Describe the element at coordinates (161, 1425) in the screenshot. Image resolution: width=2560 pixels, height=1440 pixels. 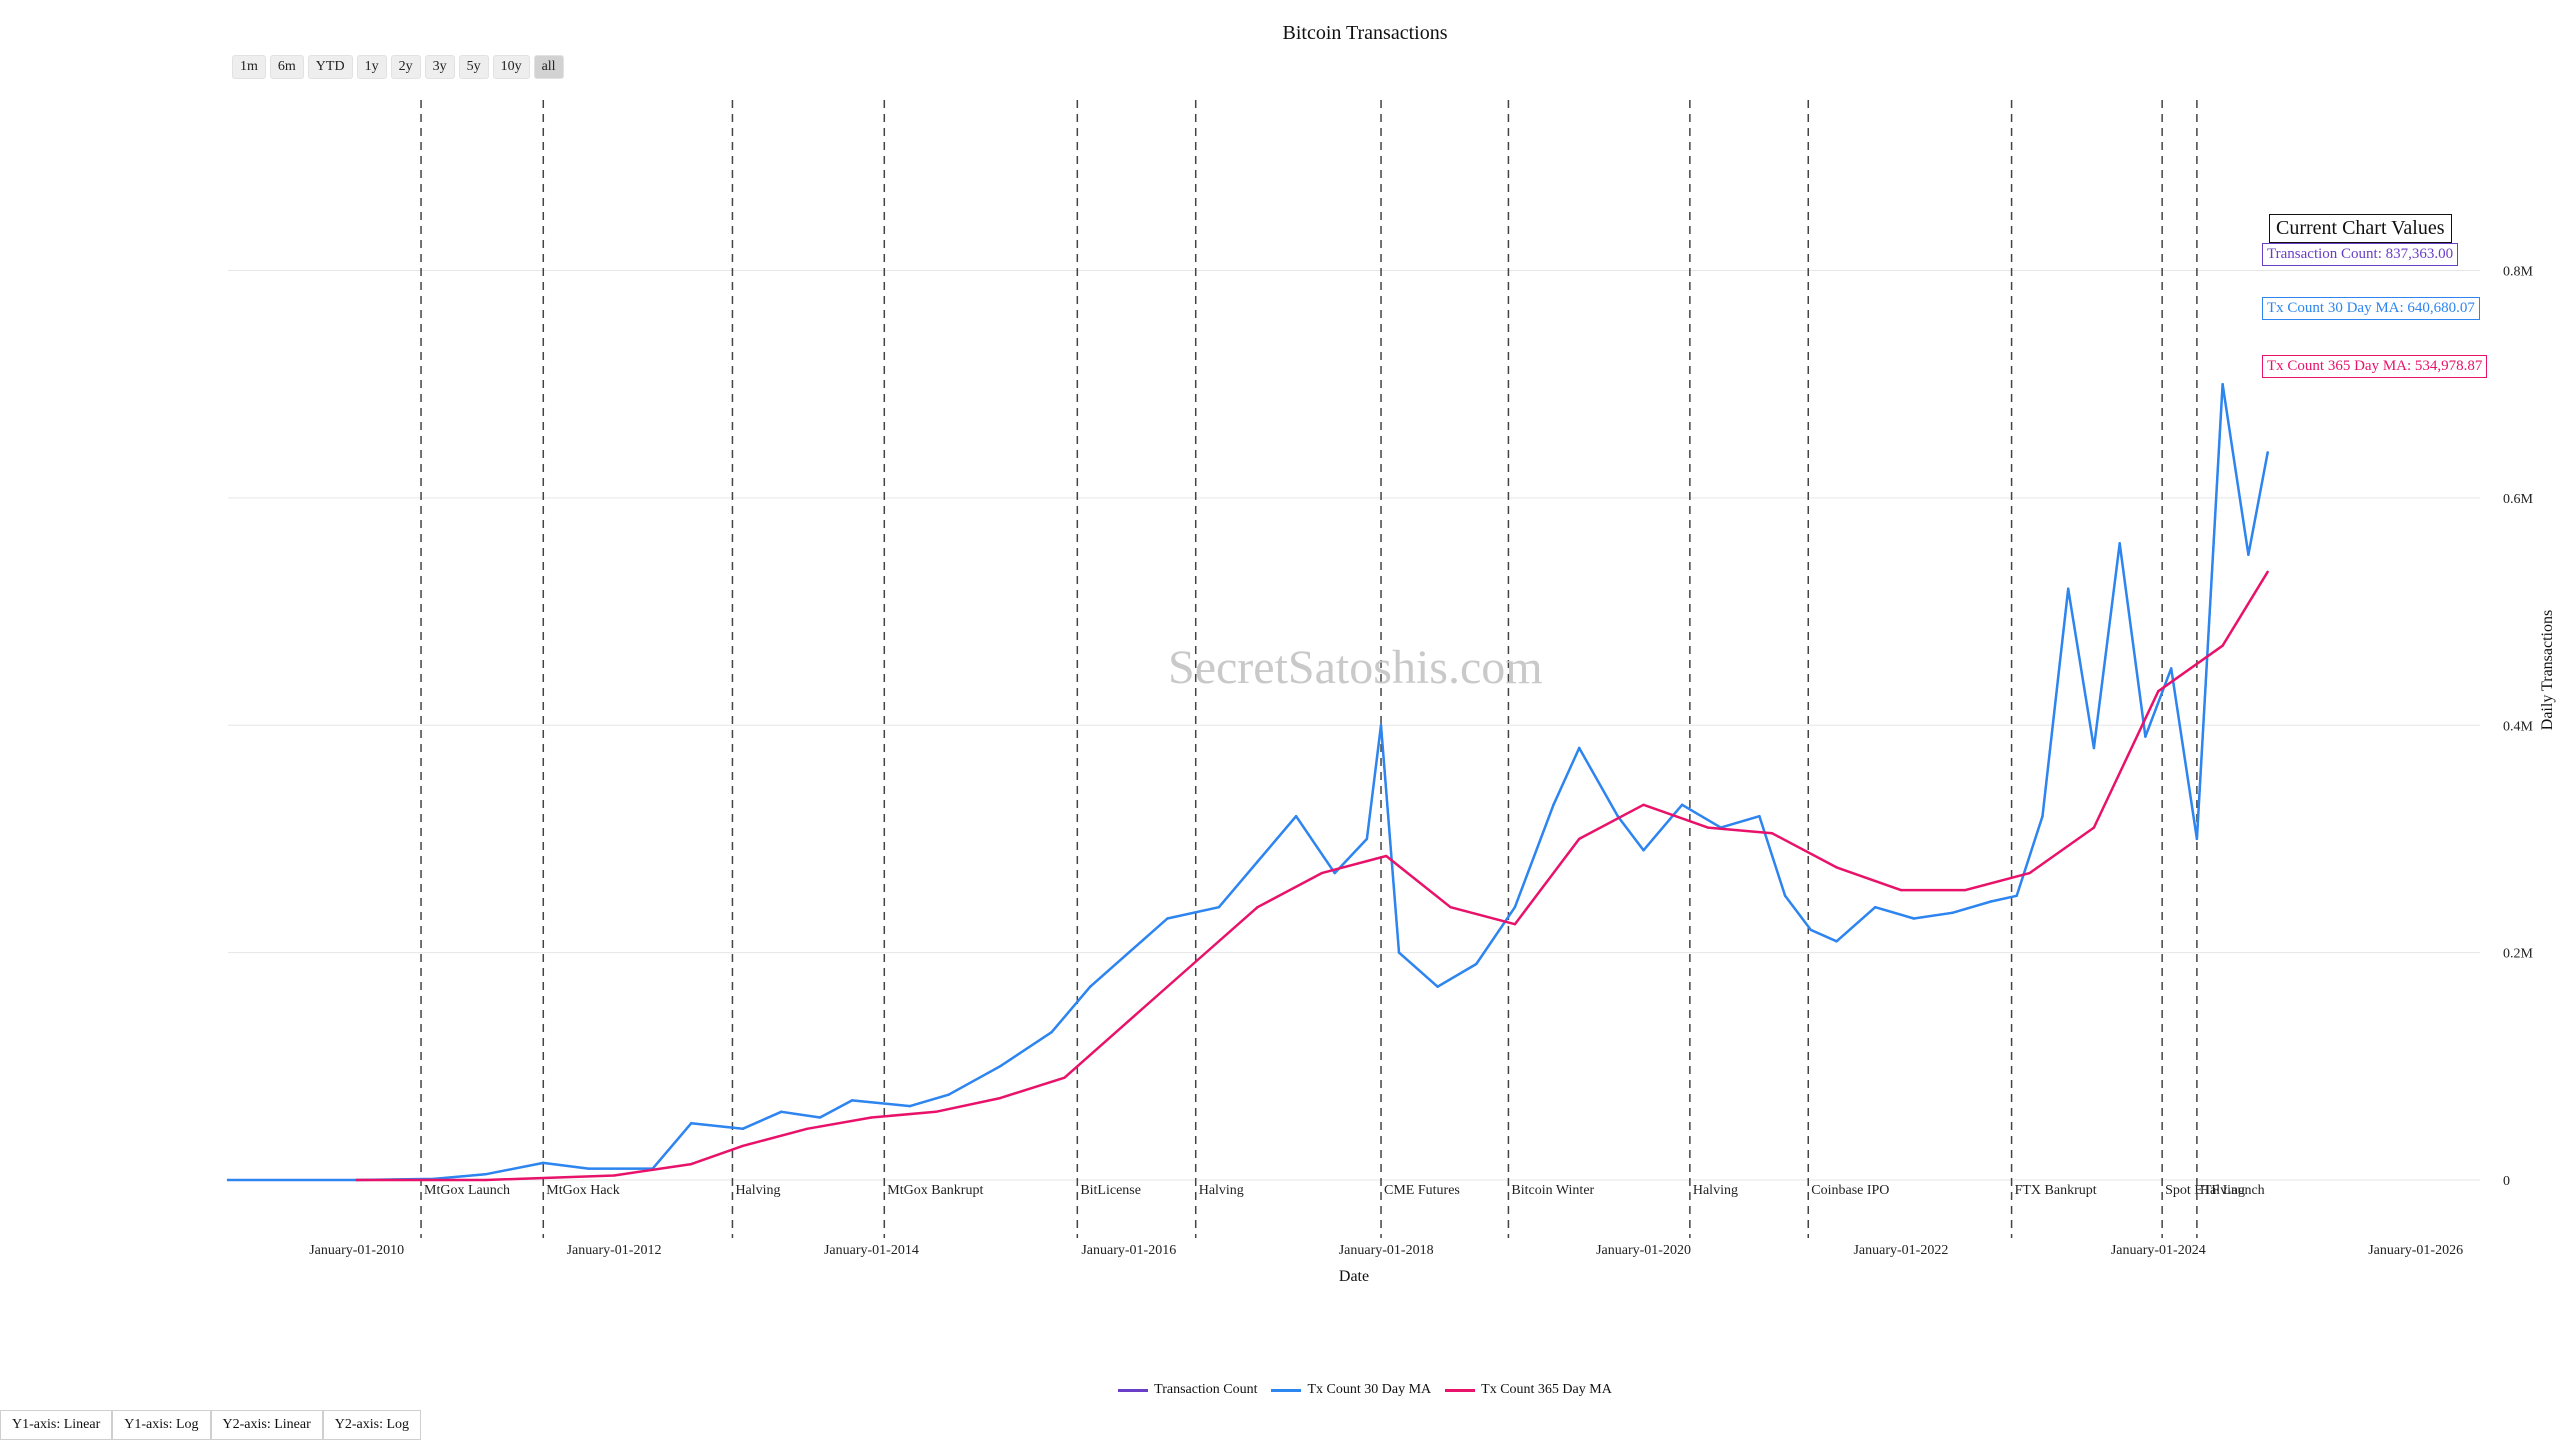
I see `axis-button-y1-axis-log: Y1-axis: Log` at that location.